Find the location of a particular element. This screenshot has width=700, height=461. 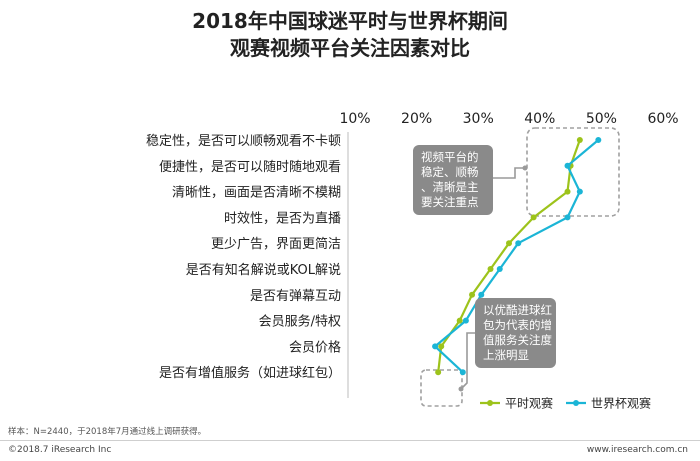

x-tick-label: 50% is located at coordinates (601, 119).